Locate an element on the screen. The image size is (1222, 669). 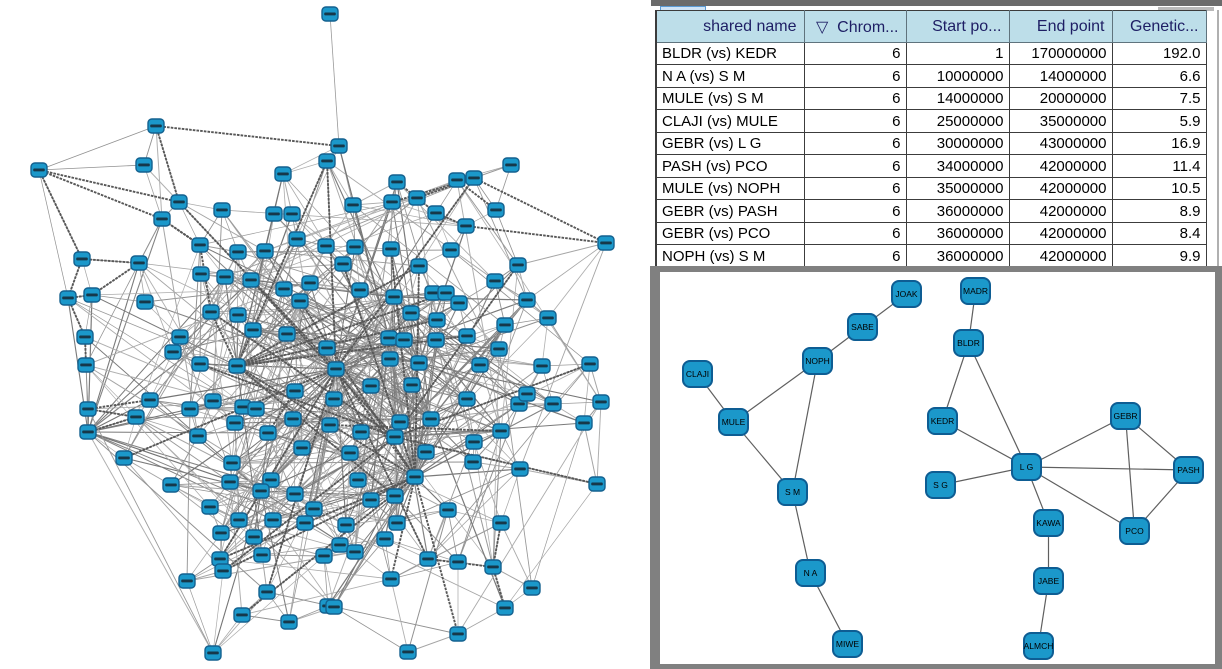
svg-text: ALMCH is located at coordinates (1039, 646).